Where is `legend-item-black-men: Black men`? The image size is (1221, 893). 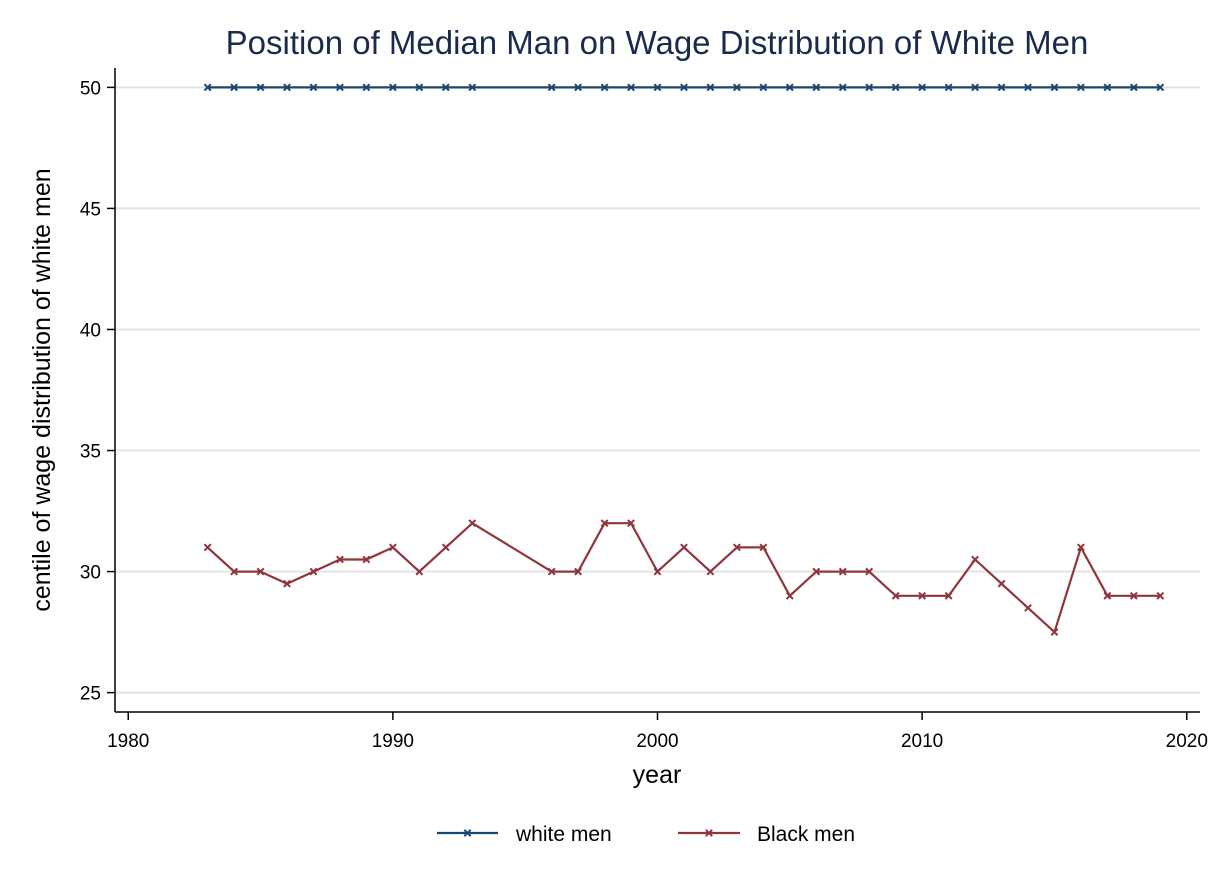 legend-item-black-men: Black men is located at coordinates (766, 834).